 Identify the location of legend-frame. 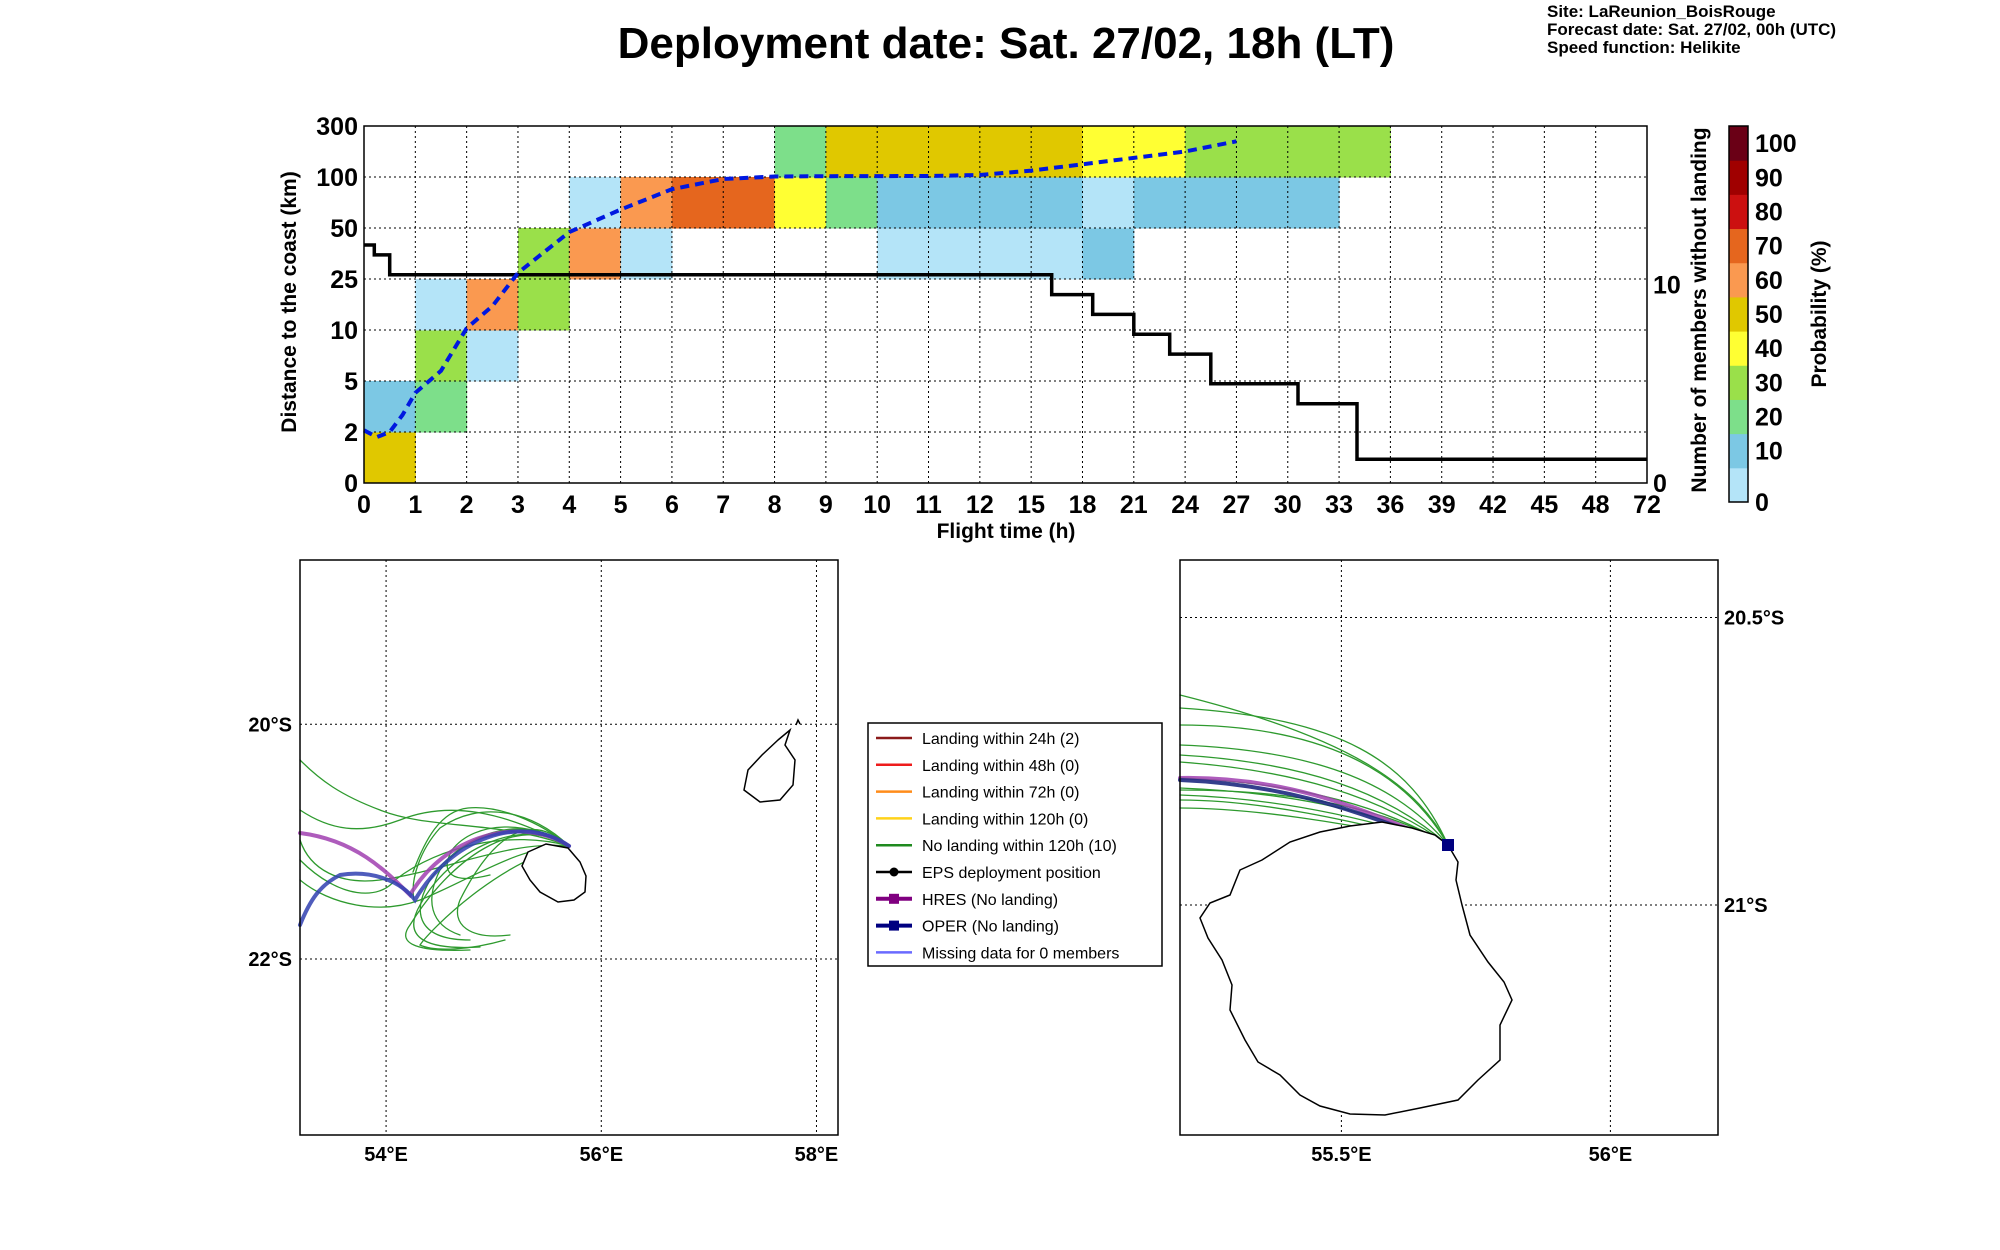
(1015, 844).